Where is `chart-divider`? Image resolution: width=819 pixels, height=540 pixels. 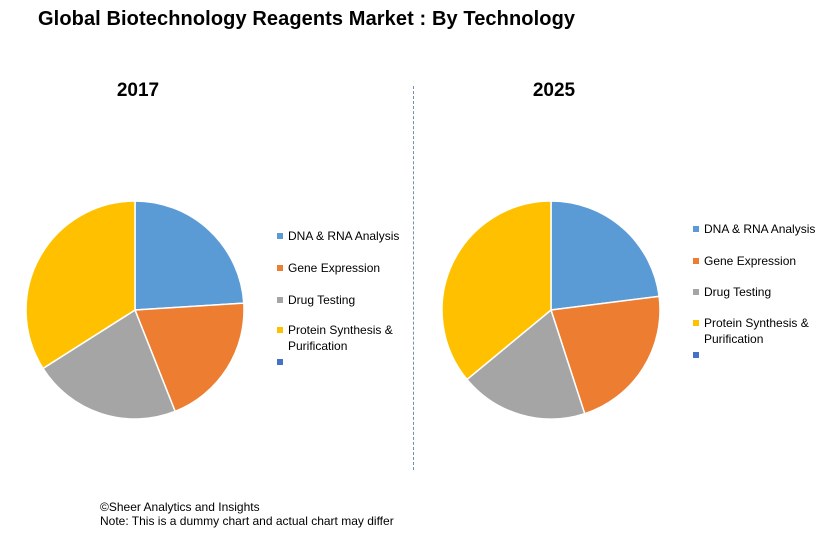 chart-divider is located at coordinates (413, 278).